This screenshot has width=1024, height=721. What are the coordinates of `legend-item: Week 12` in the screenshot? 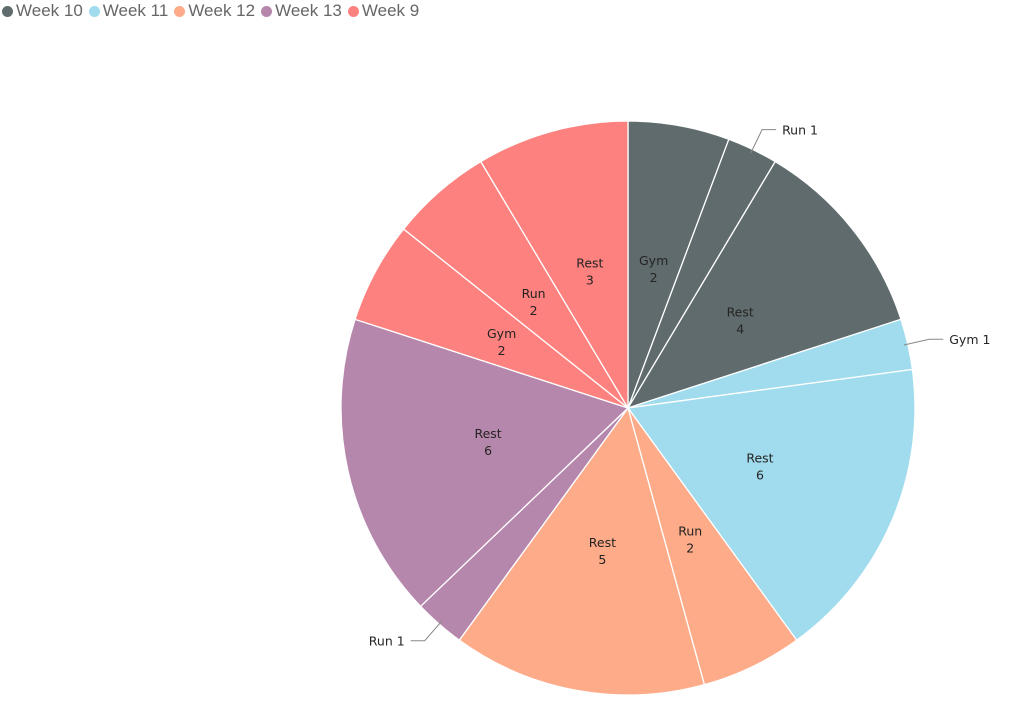 It's located at (214, 11).